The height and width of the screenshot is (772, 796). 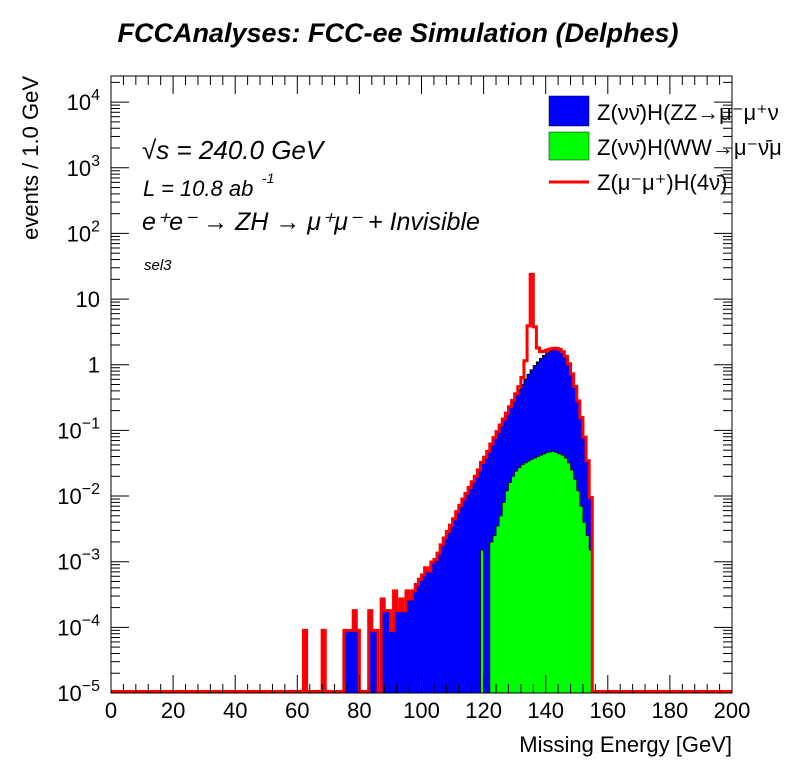 What do you see at coordinates (78, 429) in the screenshot?
I see `y-tick-label: 10⁻¹` at bounding box center [78, 429].